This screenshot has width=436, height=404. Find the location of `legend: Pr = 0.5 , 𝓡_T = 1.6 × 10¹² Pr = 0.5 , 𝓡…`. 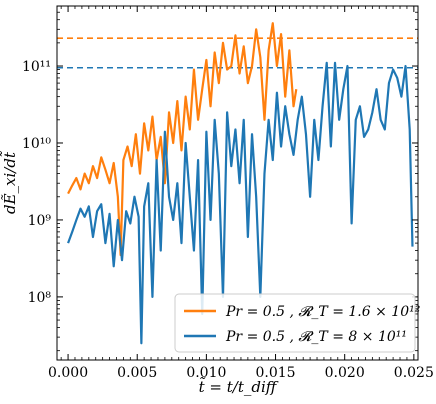

legend: Pr = 0.5 , 𝓡_T = 1.6 × 10¹² Pr = 0.5 , 𝓡… is located at coordinates (297, 323).